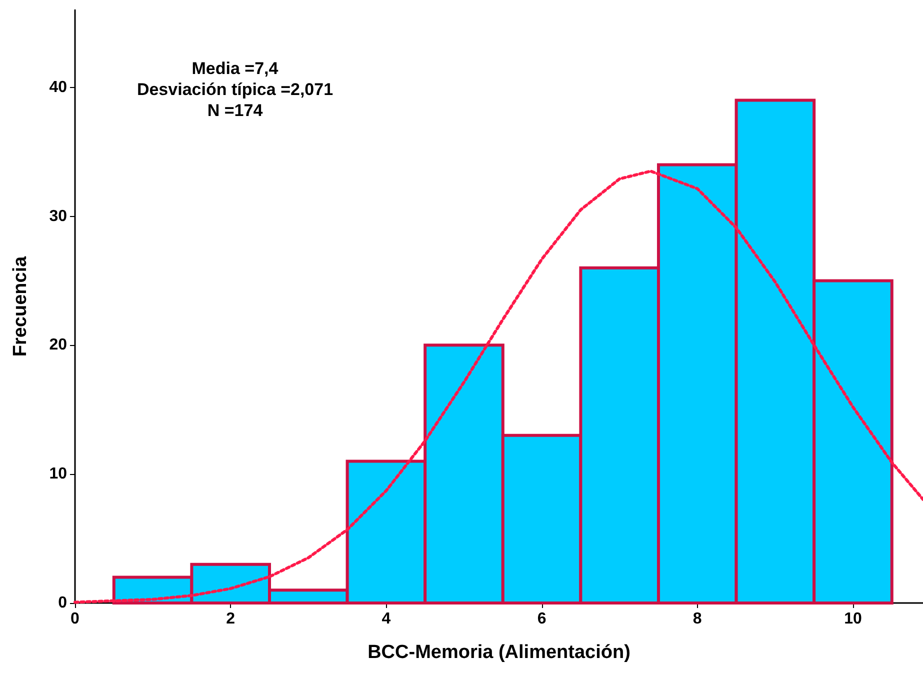 The height and width of the screenshot is (677, 923). What do you see at coordinates (63, 603) in the screenshot?
I see `y-tick-label: 0` at bounding box center [63, 603].